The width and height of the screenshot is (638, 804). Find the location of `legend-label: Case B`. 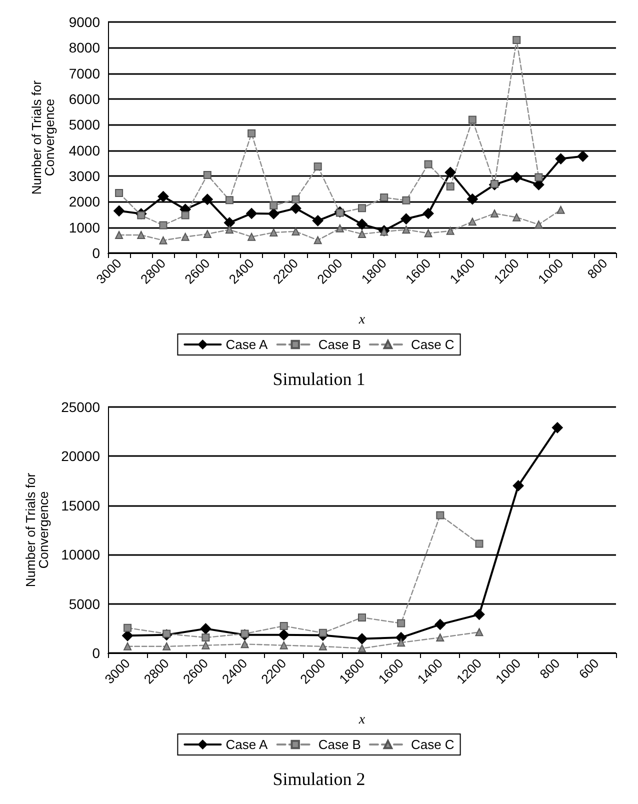

legend-label: Case B is located at coordinates (339, 744).